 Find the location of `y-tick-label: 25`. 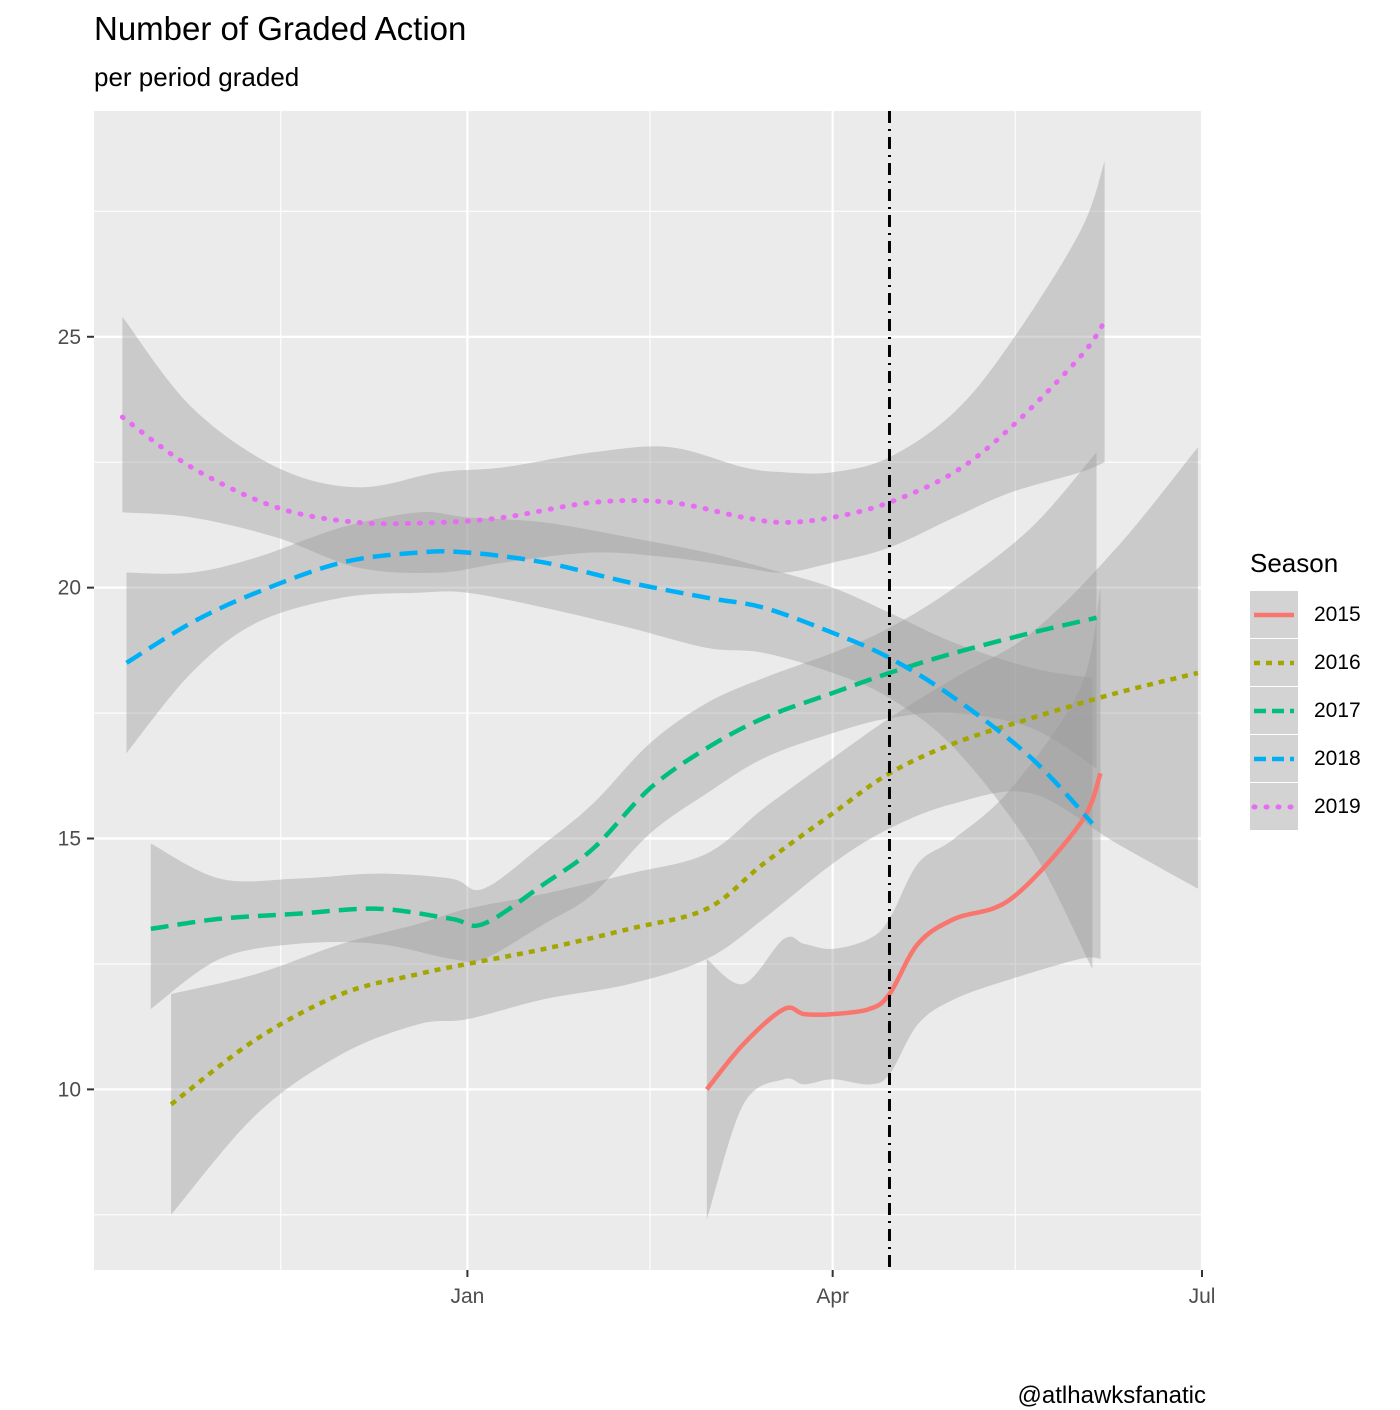

y-tick-label: 25 is located at coordinates (69, 337).